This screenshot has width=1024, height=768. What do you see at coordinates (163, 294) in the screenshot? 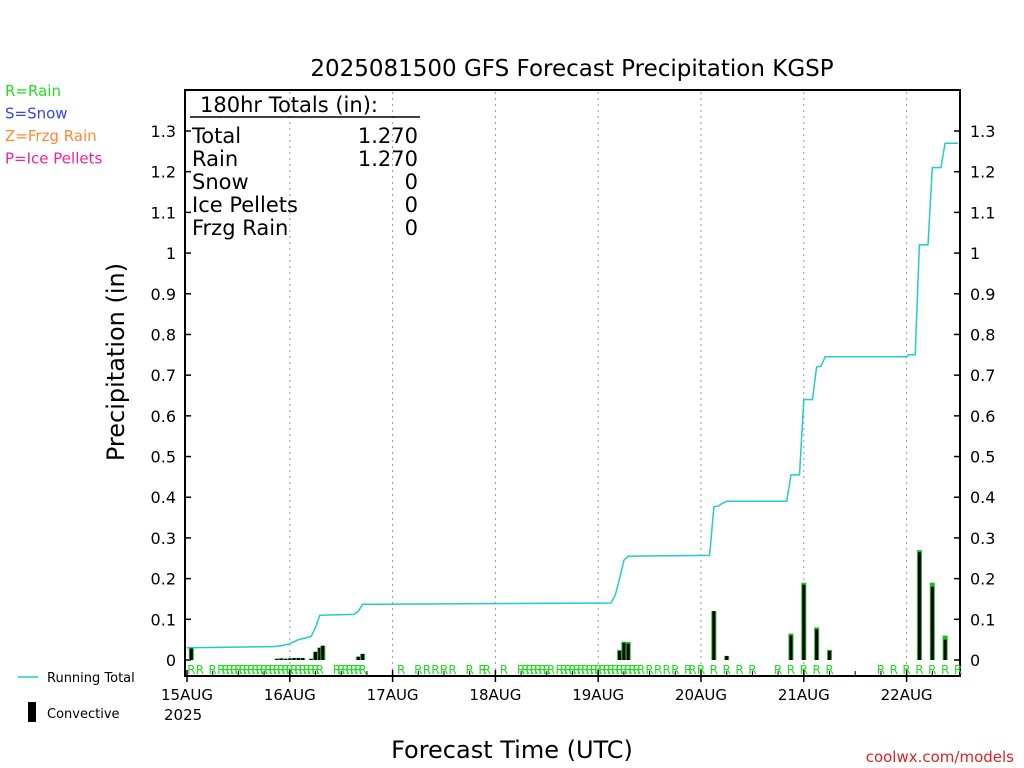
I see `y-tick-label: 0.9` at bounding box center [163, 294].